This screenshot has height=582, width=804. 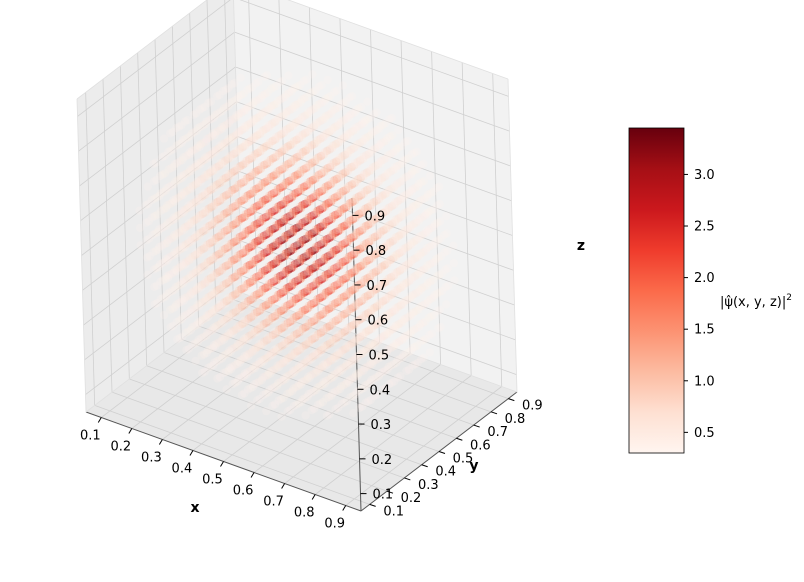 What do you see at coordinates (158, 161) in the screenshot?
I see `grid-line` at bounding box center [158, 161].